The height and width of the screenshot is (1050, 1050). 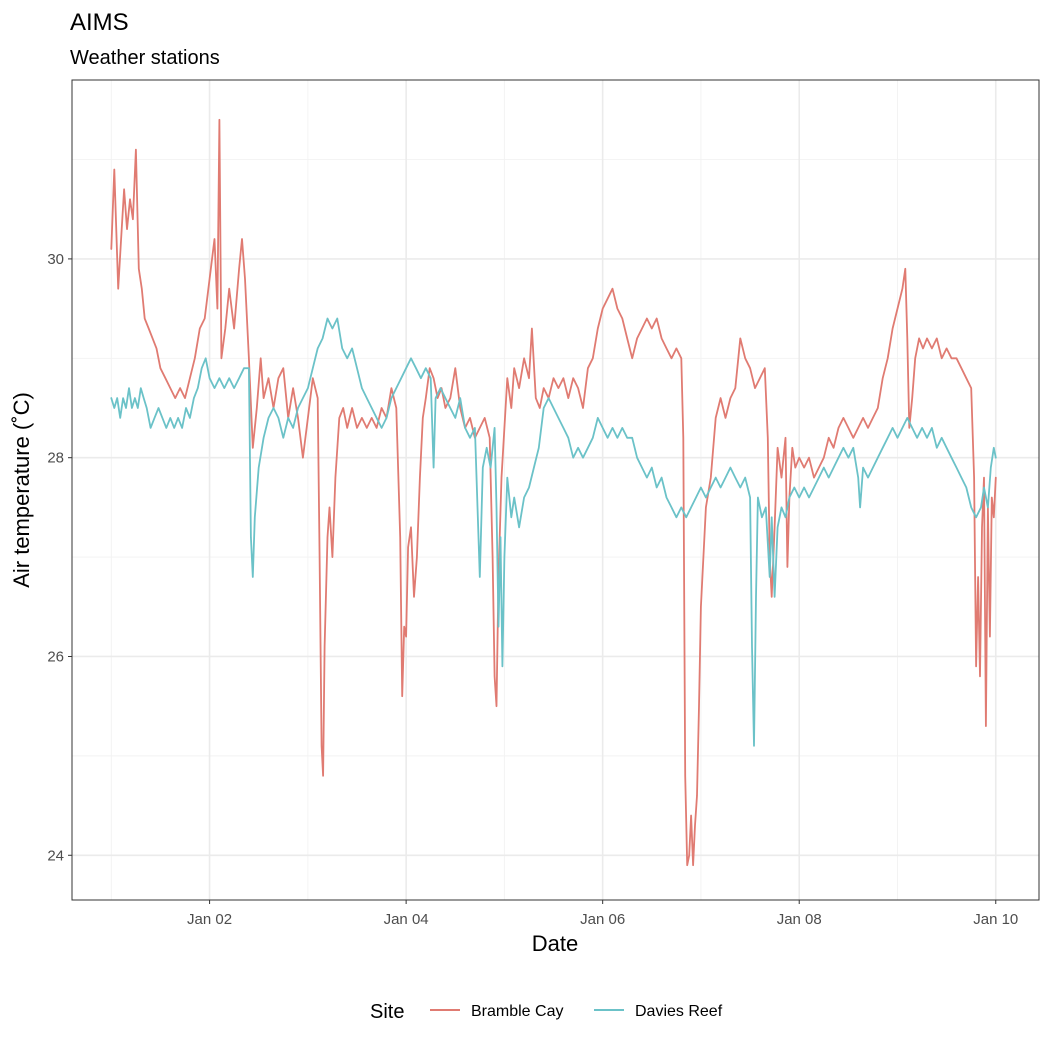 What do you see at coordinates (59, 557) in the screenshot?
I see `y-axis: 24 26 28 30` at bounding box center [59, 557].